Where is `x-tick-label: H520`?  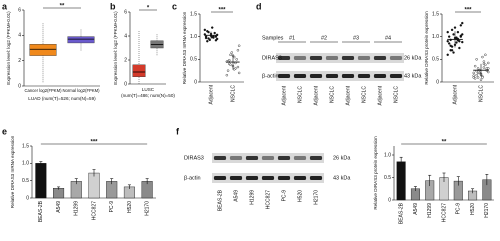
x-tick-label: H520 is located at coordinates (473, 209).